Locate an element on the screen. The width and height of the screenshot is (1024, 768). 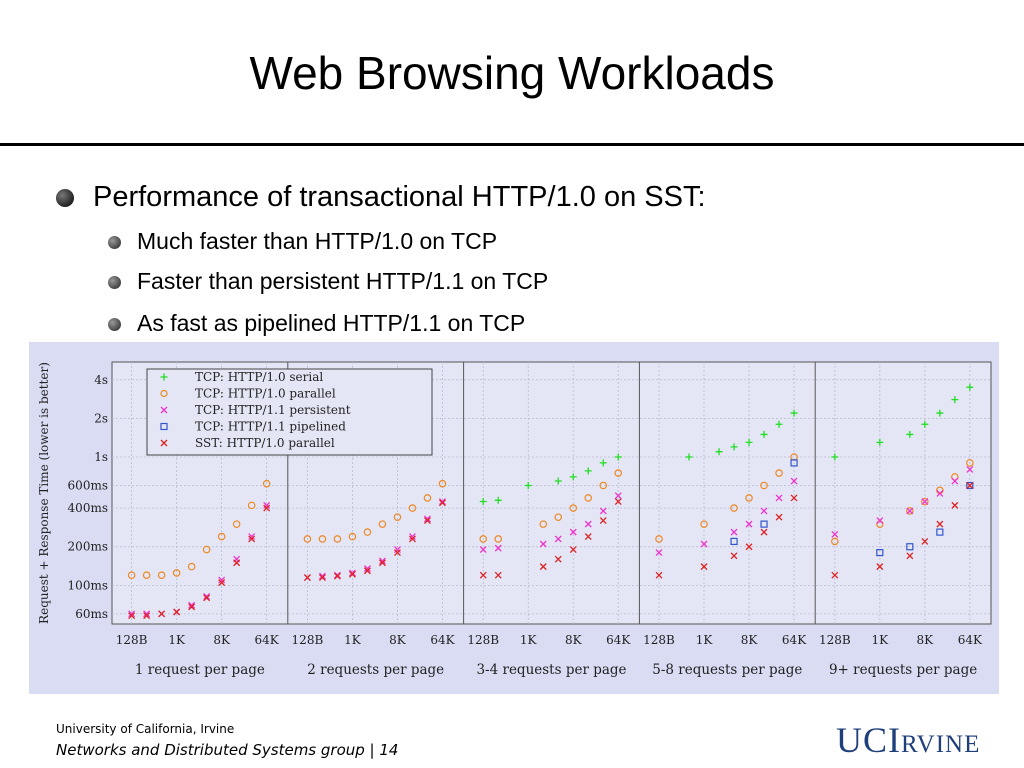
panel-caption: 1 request per page is located at coordinates (200, 670).